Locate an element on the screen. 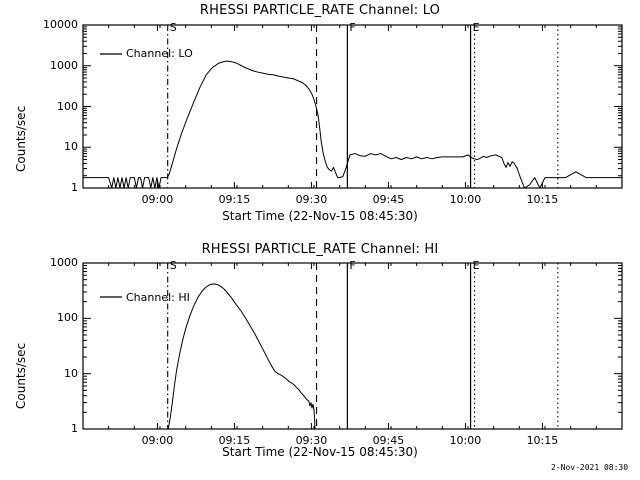  legend-entry-hi: Channel: HI is located at coordinates (158, 297).